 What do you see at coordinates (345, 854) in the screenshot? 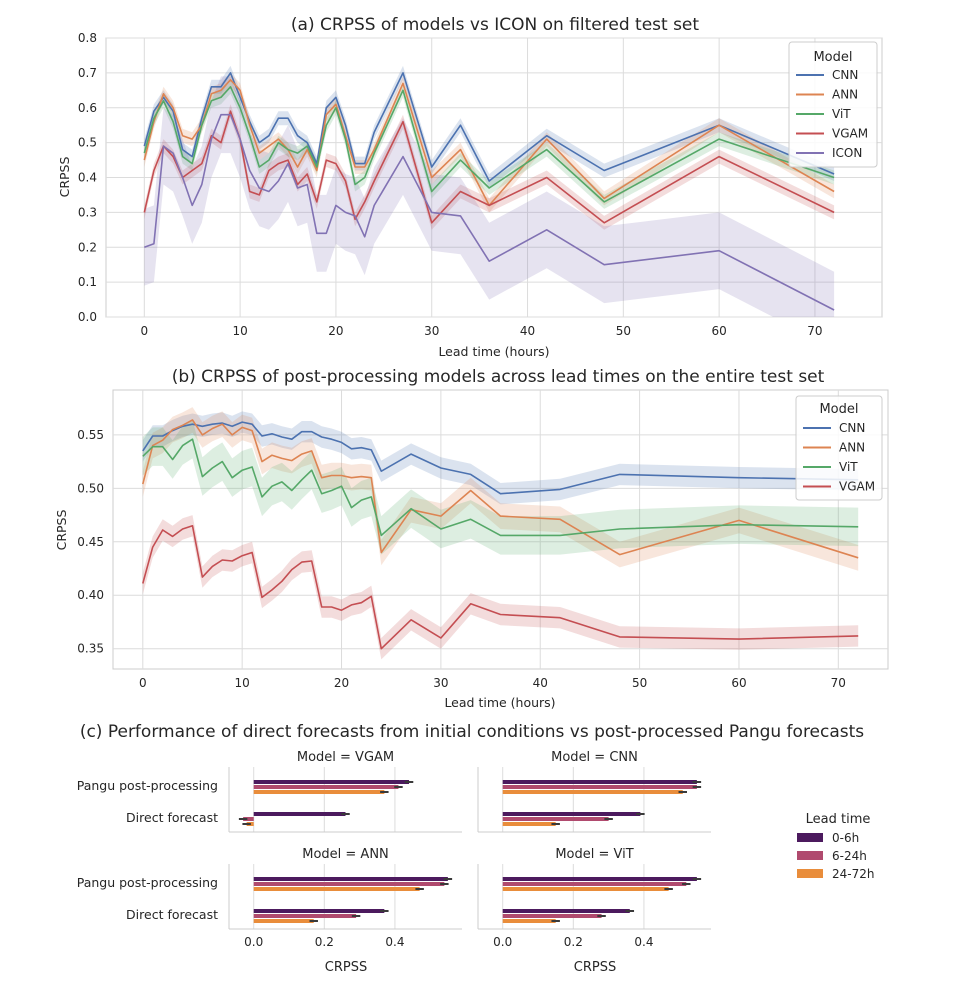
I see `facet-title: Model = ANN` at bounding box center [345, 854].